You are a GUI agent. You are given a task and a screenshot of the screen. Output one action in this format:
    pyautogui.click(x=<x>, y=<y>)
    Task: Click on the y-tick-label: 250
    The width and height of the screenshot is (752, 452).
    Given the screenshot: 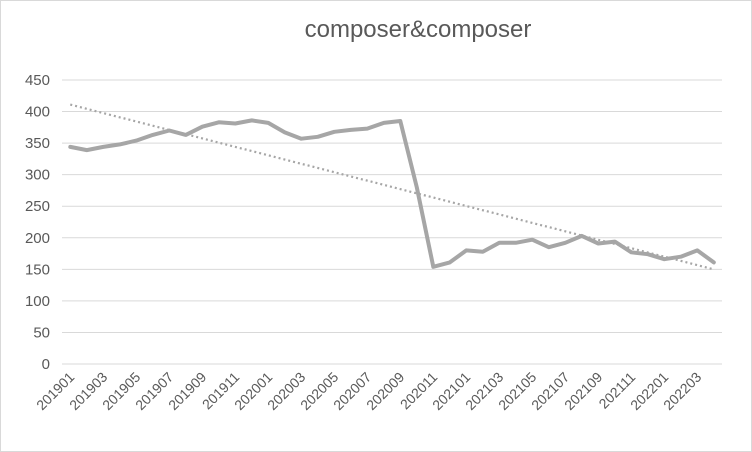 What is the action you would take?
    pyautogui.click(x=37, y=206)
    